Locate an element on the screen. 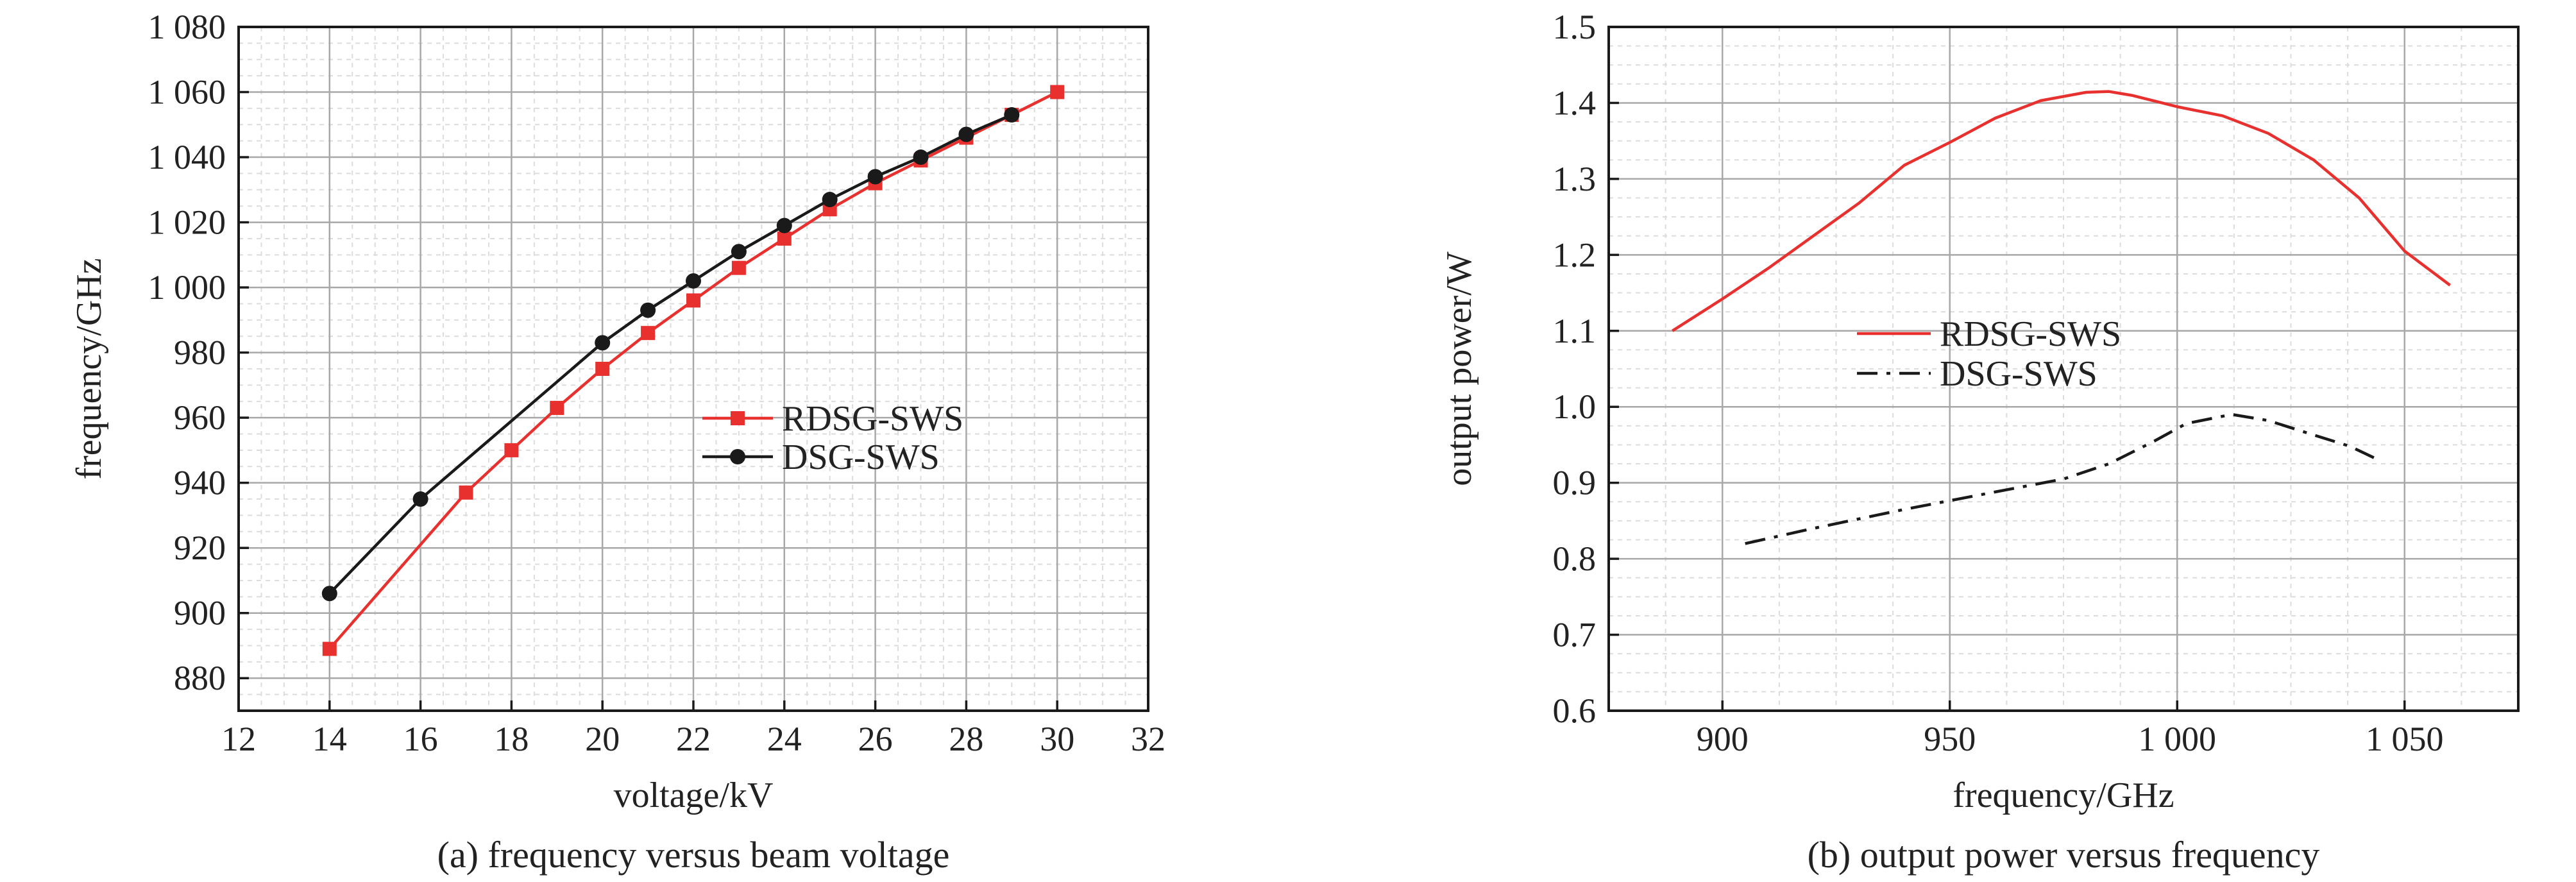  caption-a: (a) frequency versus beam voltage is located at coordinates (693, 855).